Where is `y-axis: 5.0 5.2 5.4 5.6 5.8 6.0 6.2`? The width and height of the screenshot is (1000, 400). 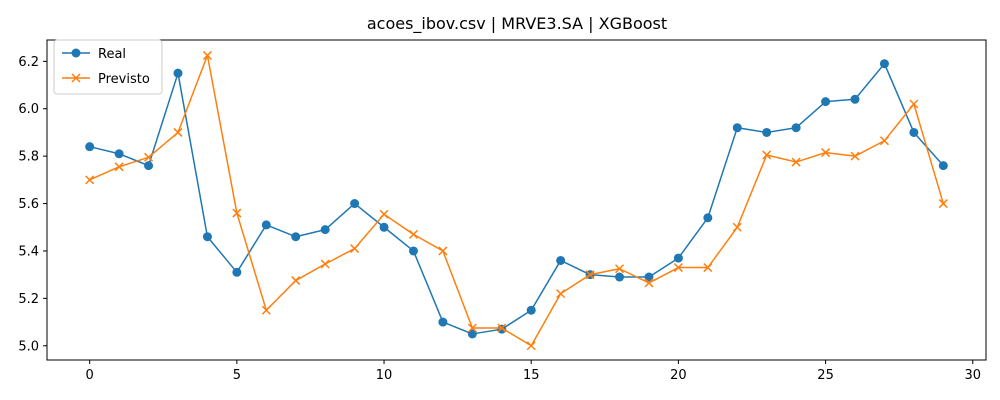
y-axis: 5.0 5.2 5.4 5.6 5.8 6.0 6.2 is located at coordinates (32, 204).